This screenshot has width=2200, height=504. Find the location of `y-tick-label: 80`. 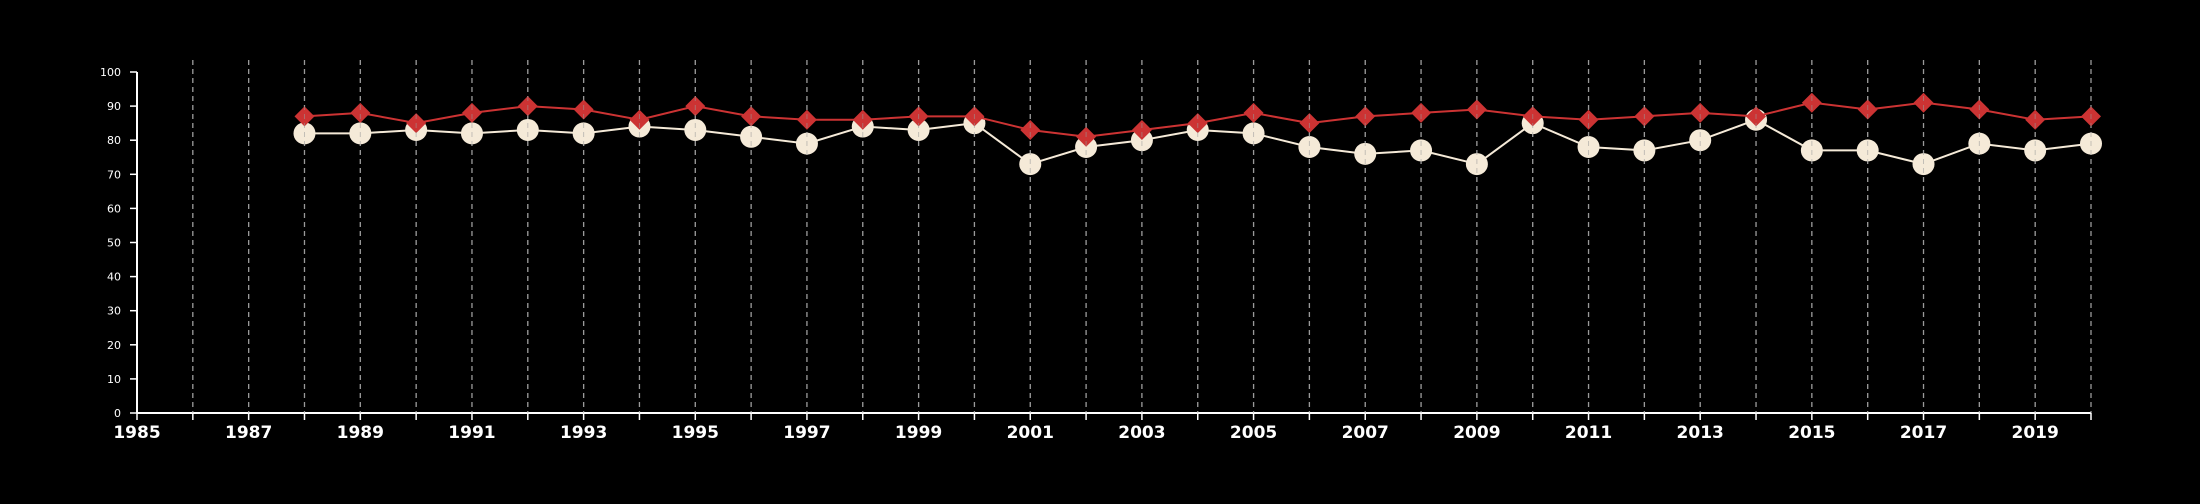

y-tick-label: 80 is located at coordinates (114, 140).